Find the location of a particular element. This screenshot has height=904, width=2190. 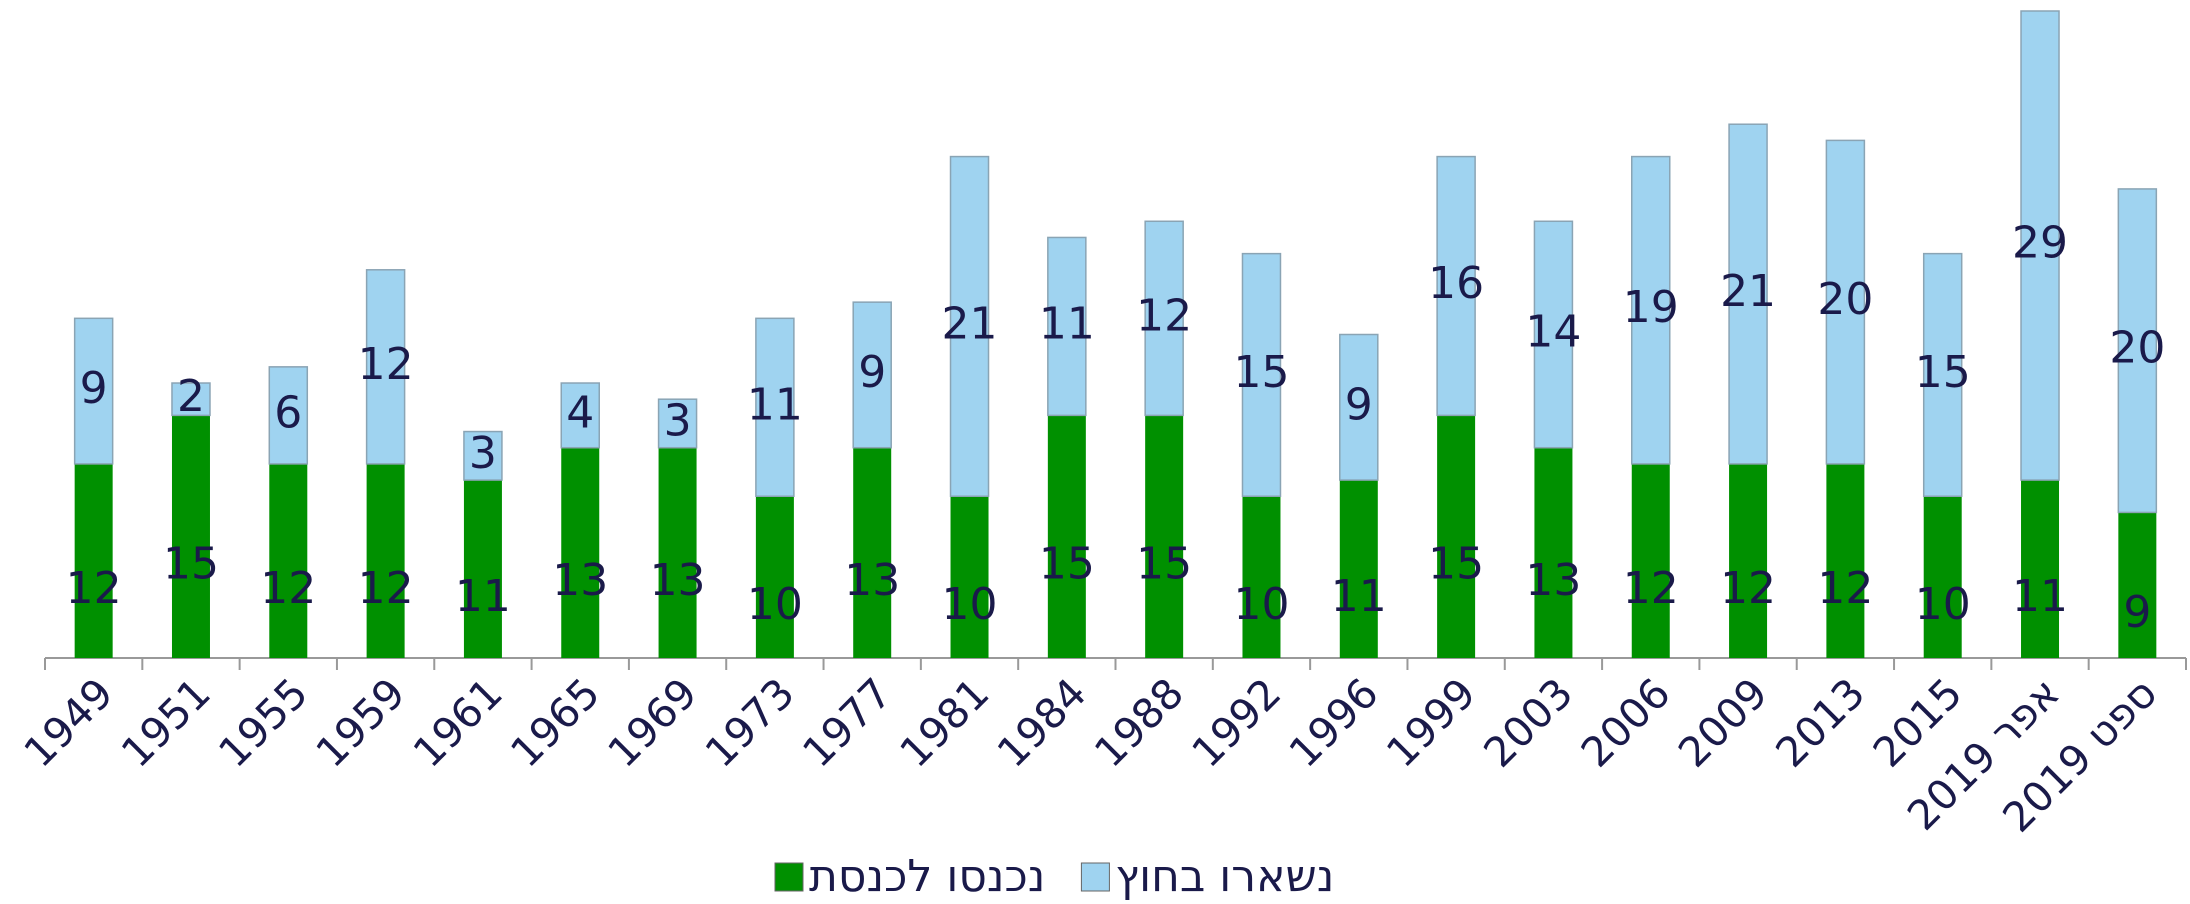

x-tick-label: 1996 is located at coordinates (1334, 723).